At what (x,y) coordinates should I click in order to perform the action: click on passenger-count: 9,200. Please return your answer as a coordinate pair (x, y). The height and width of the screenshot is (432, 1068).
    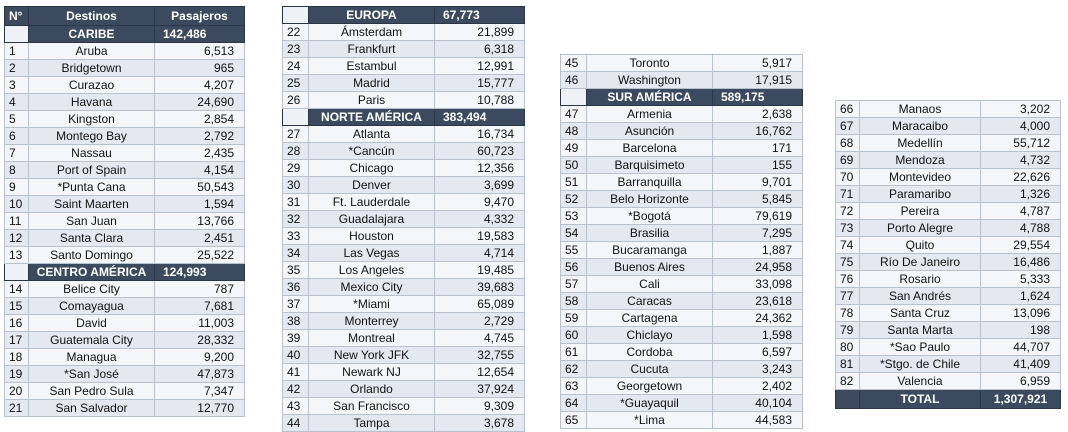
    Looking at the image, I should click on (199, 357).